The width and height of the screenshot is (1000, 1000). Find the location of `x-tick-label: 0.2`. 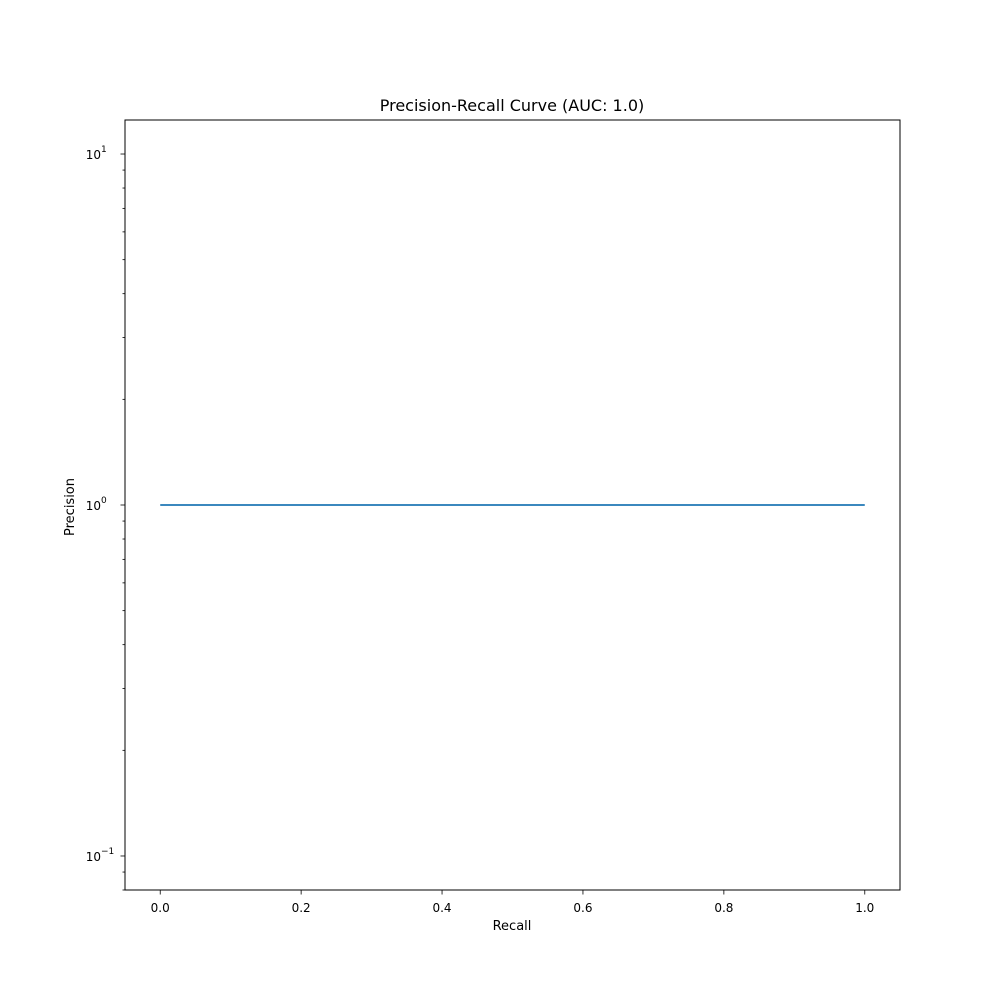

x-tick-label: 0.2 is located at coordinates (301, 908).